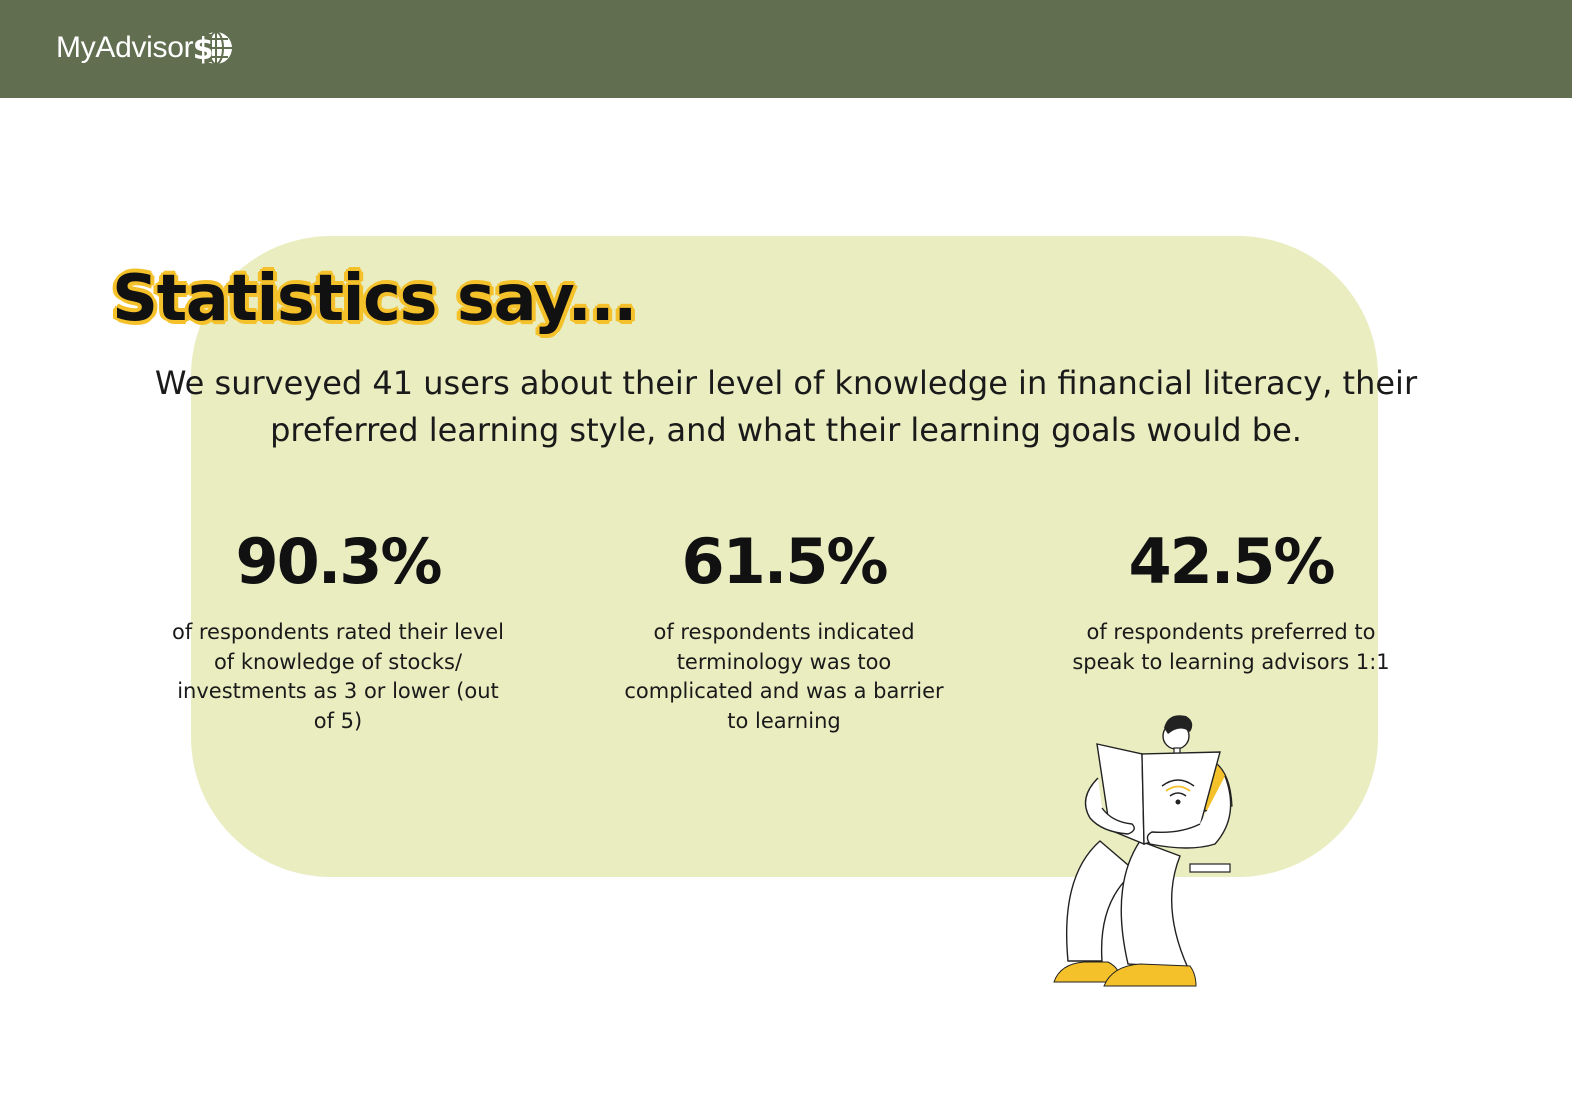  What do you see at coordinates (1231, 561) in the screenshot?
I see `stat-value: 42.5%` at bounding box center [1231, 561].